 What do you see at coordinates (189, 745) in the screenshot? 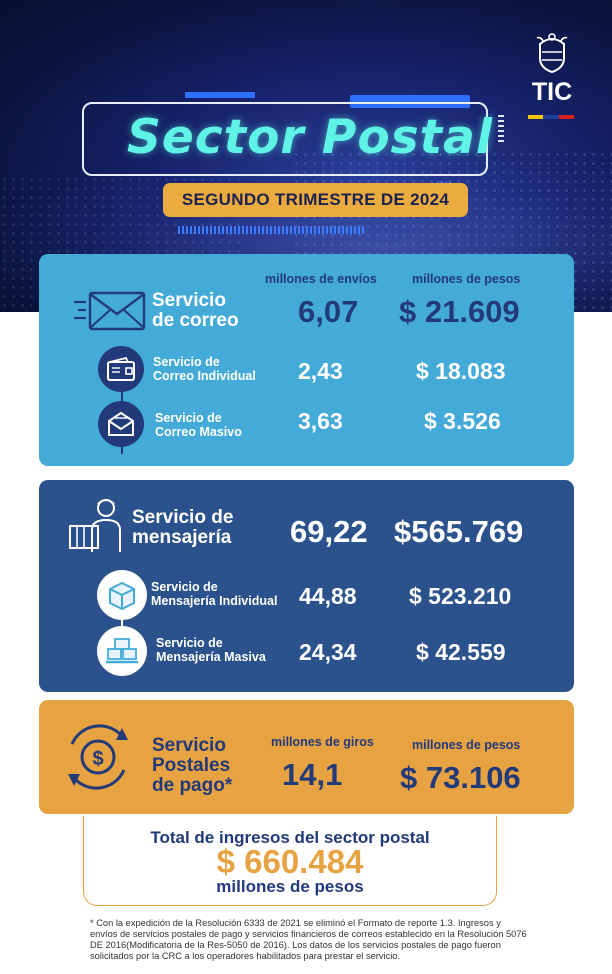
I see `pagos-main-label-line1: Servicio` at bounding box center [189, 745].